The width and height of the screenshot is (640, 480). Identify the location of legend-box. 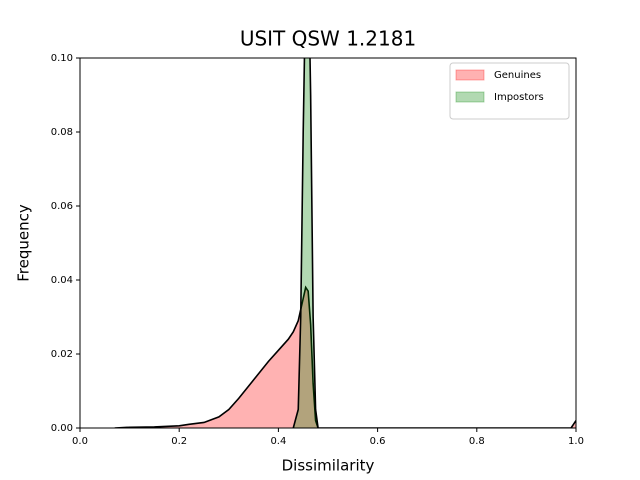
(509, 91).